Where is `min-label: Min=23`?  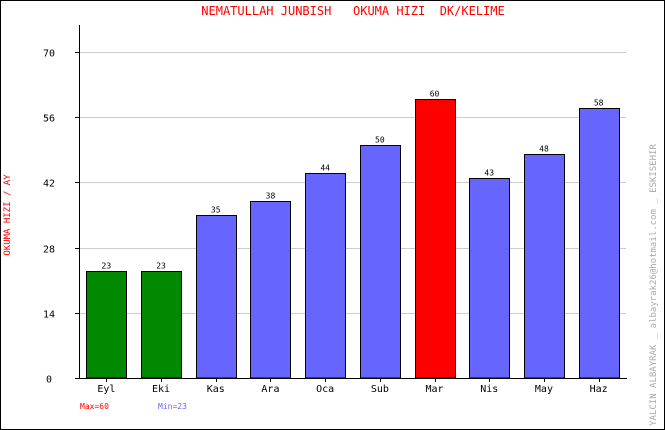 min-label: Min=23 is located at coordinates (172, 406).